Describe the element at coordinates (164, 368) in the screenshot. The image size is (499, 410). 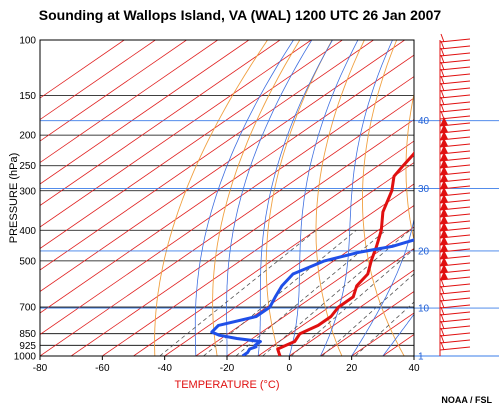
I see `temperature-tick-label: -40` at that location.